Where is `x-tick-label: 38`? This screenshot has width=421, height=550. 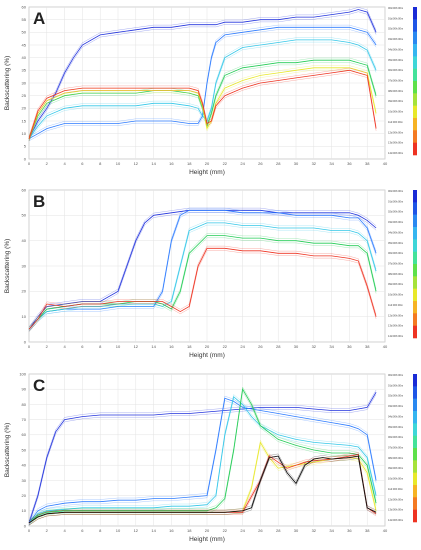 x-tick-label: 38 is located at coordinates (367, 163).